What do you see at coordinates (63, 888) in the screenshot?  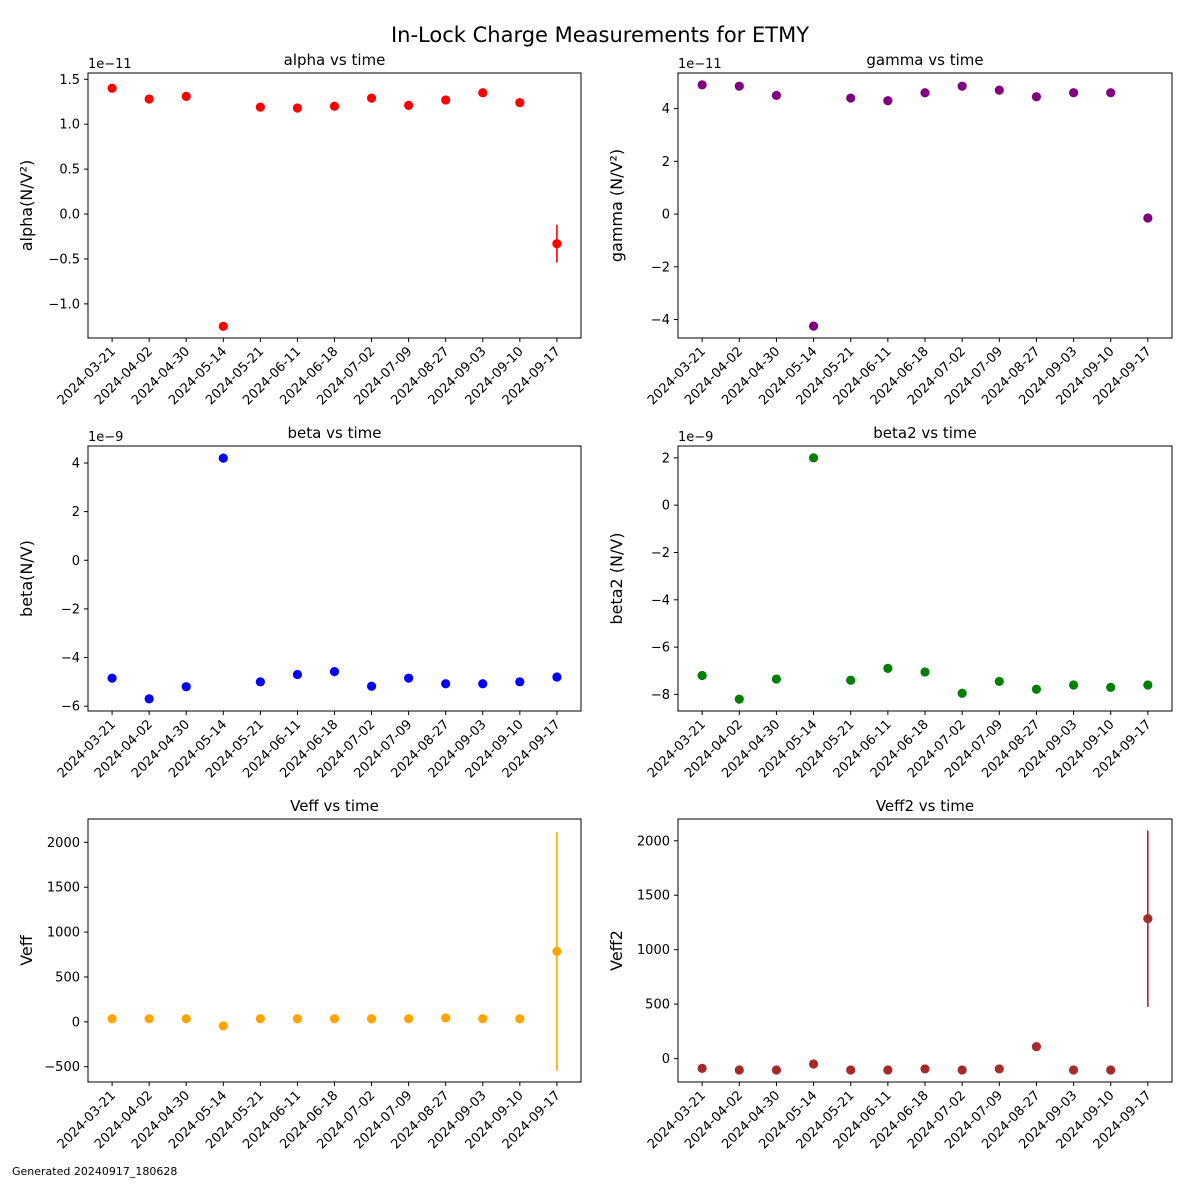 I see `y-tick-label: 1500` at bounding box center [63, 888].